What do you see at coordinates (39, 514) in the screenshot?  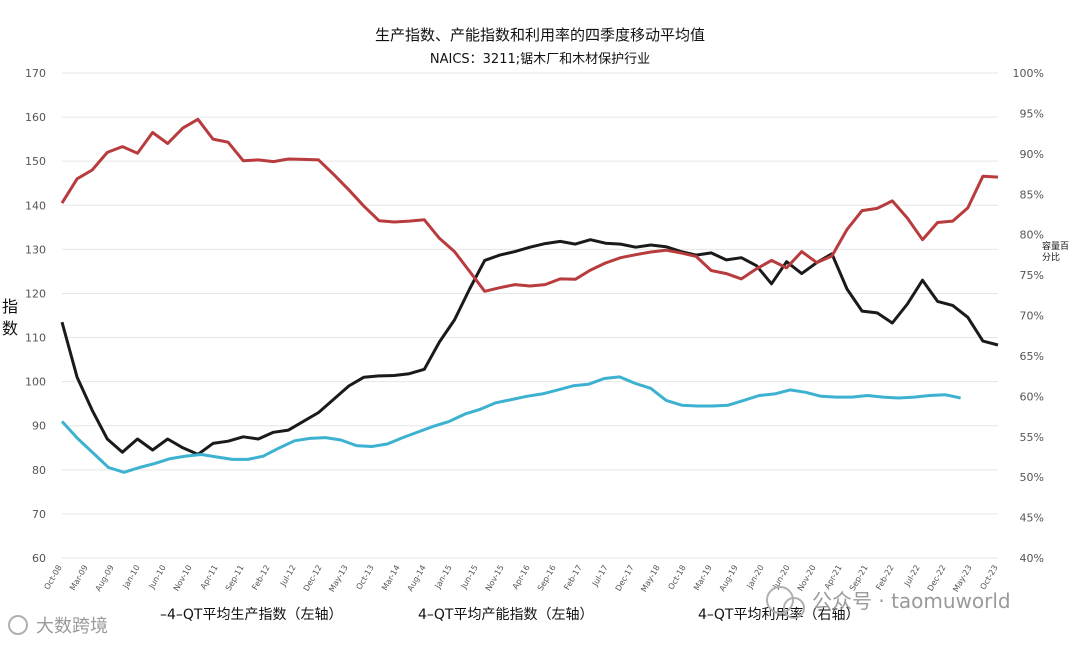 I see `y-left-tick-label: 70` at bounding box center [39, 514].